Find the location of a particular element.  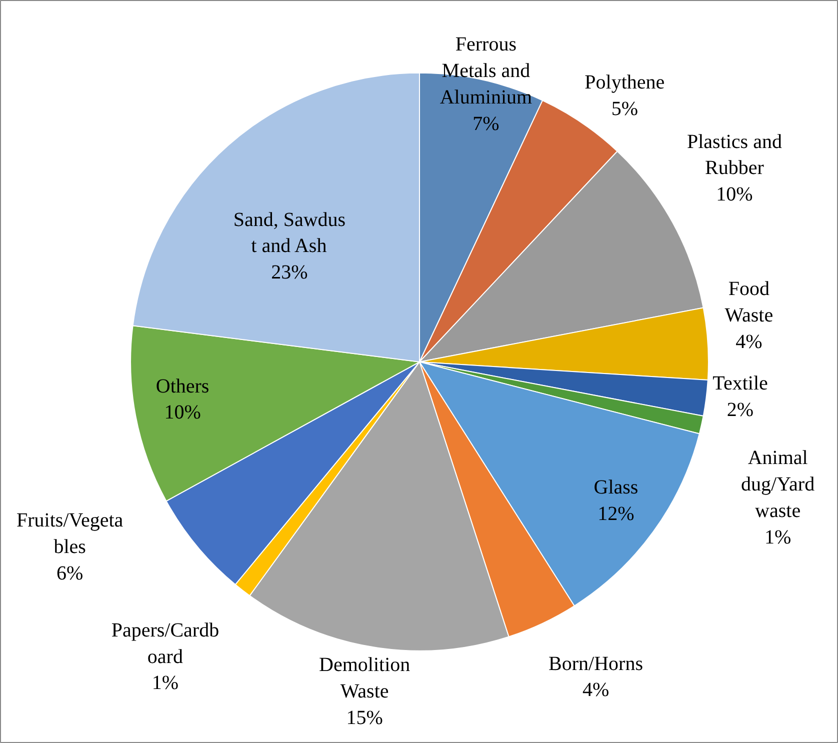

data-label: 2% is located at coordinates (740, 409).